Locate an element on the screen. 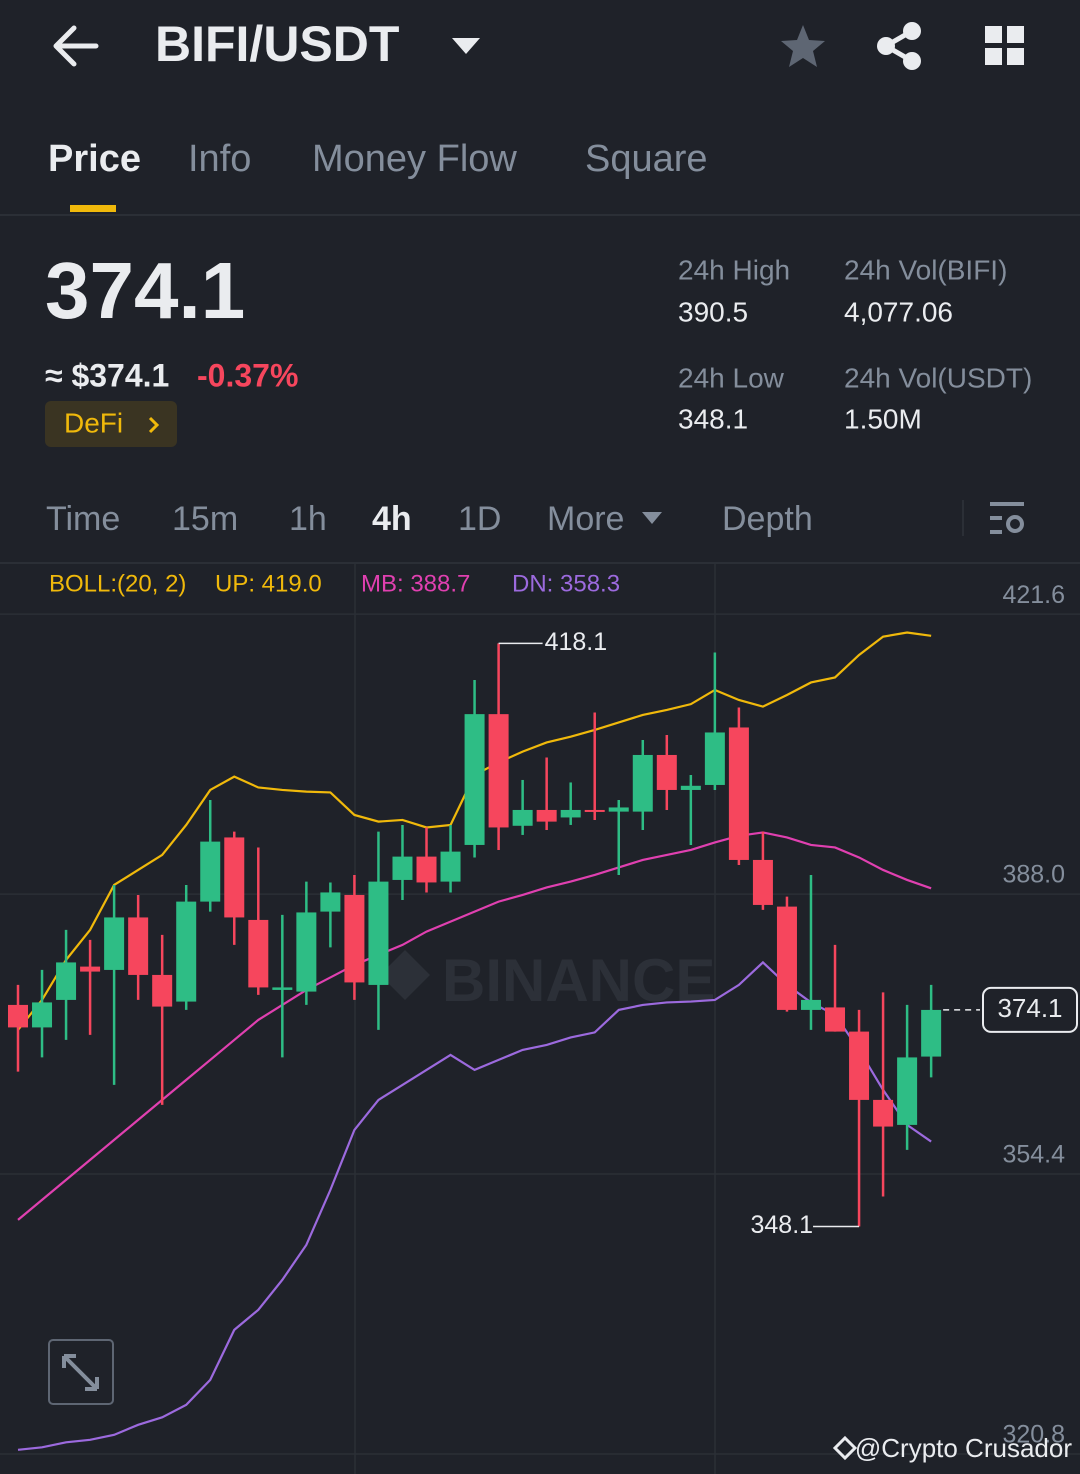 This screenshot has width=1080, height=1474. stat-label: 24h Vol(BIFI) is located at coordinates (925, 269).